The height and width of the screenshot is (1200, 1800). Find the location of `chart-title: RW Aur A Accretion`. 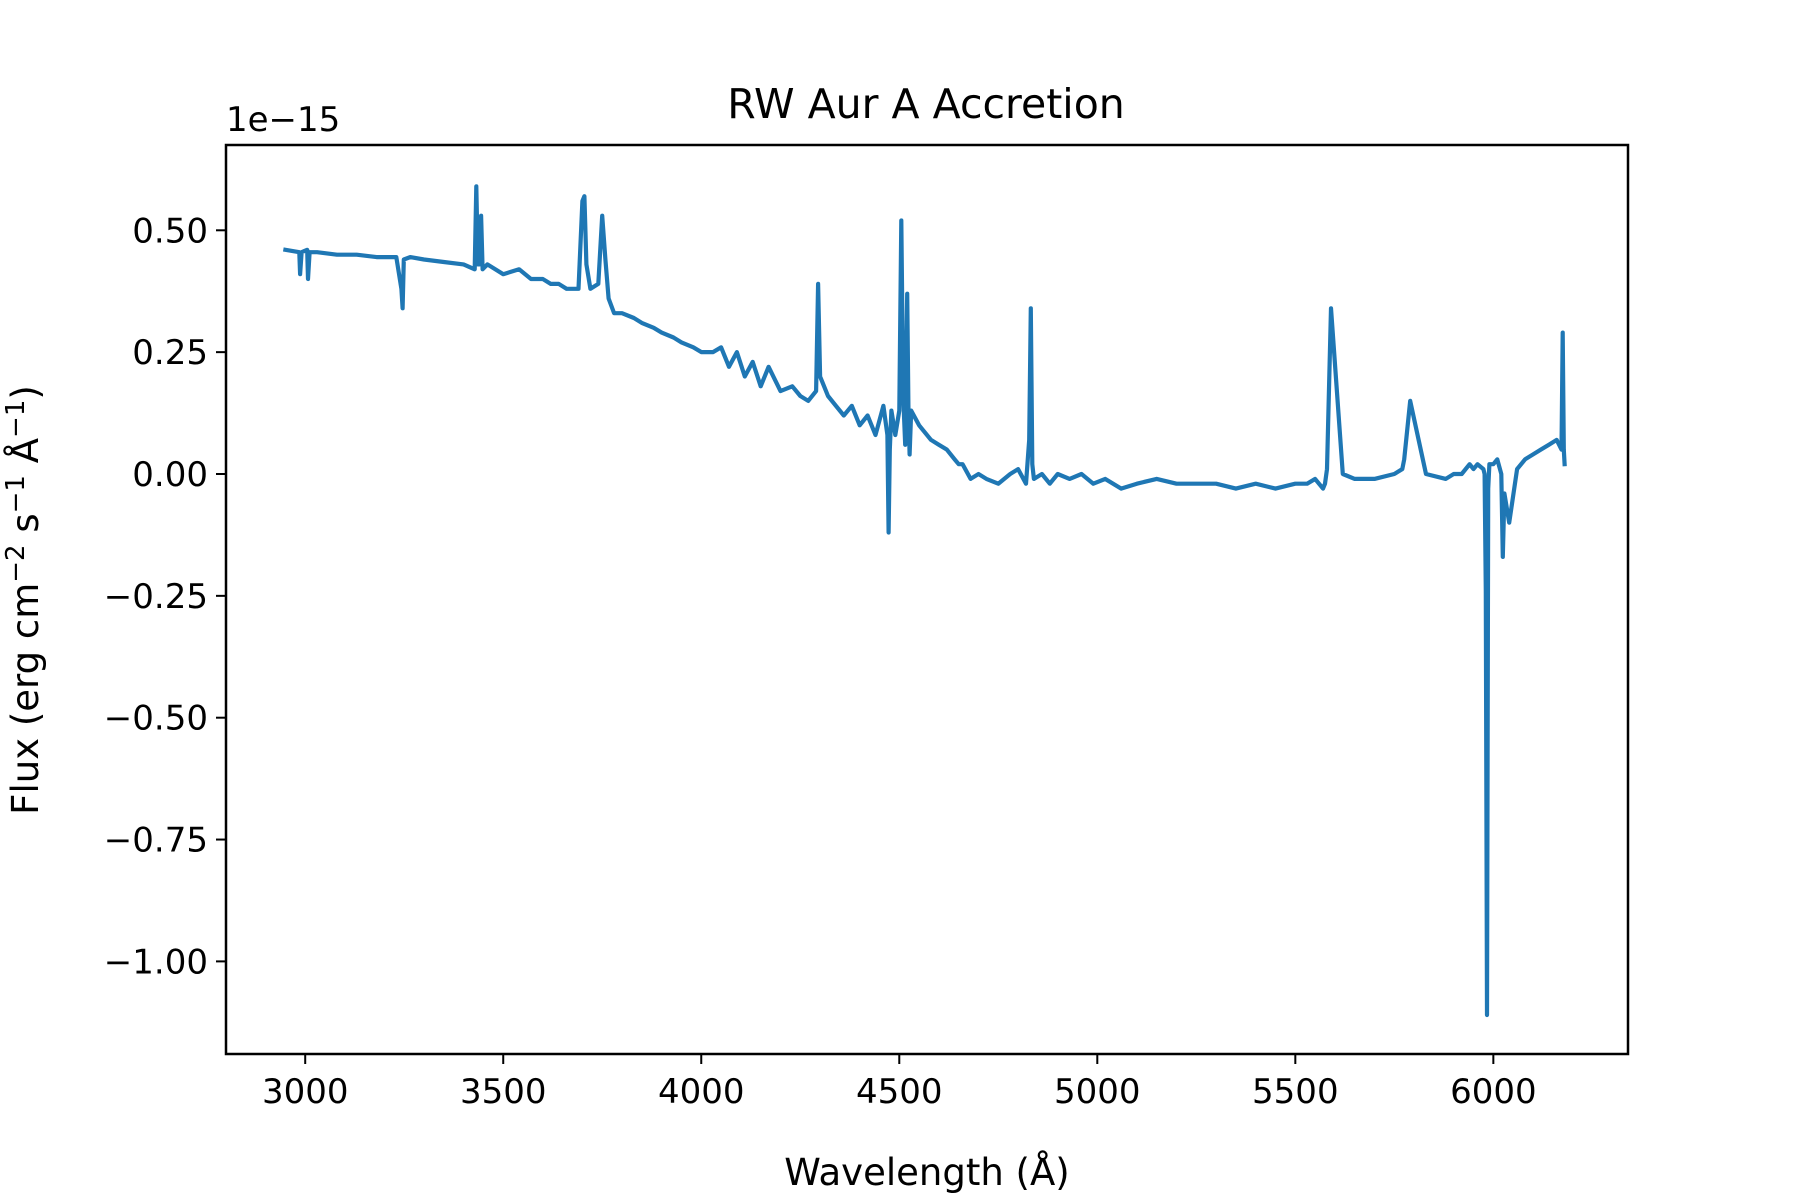

chart-title: RW Aur A Accretion is located at coordinates (926, 104).